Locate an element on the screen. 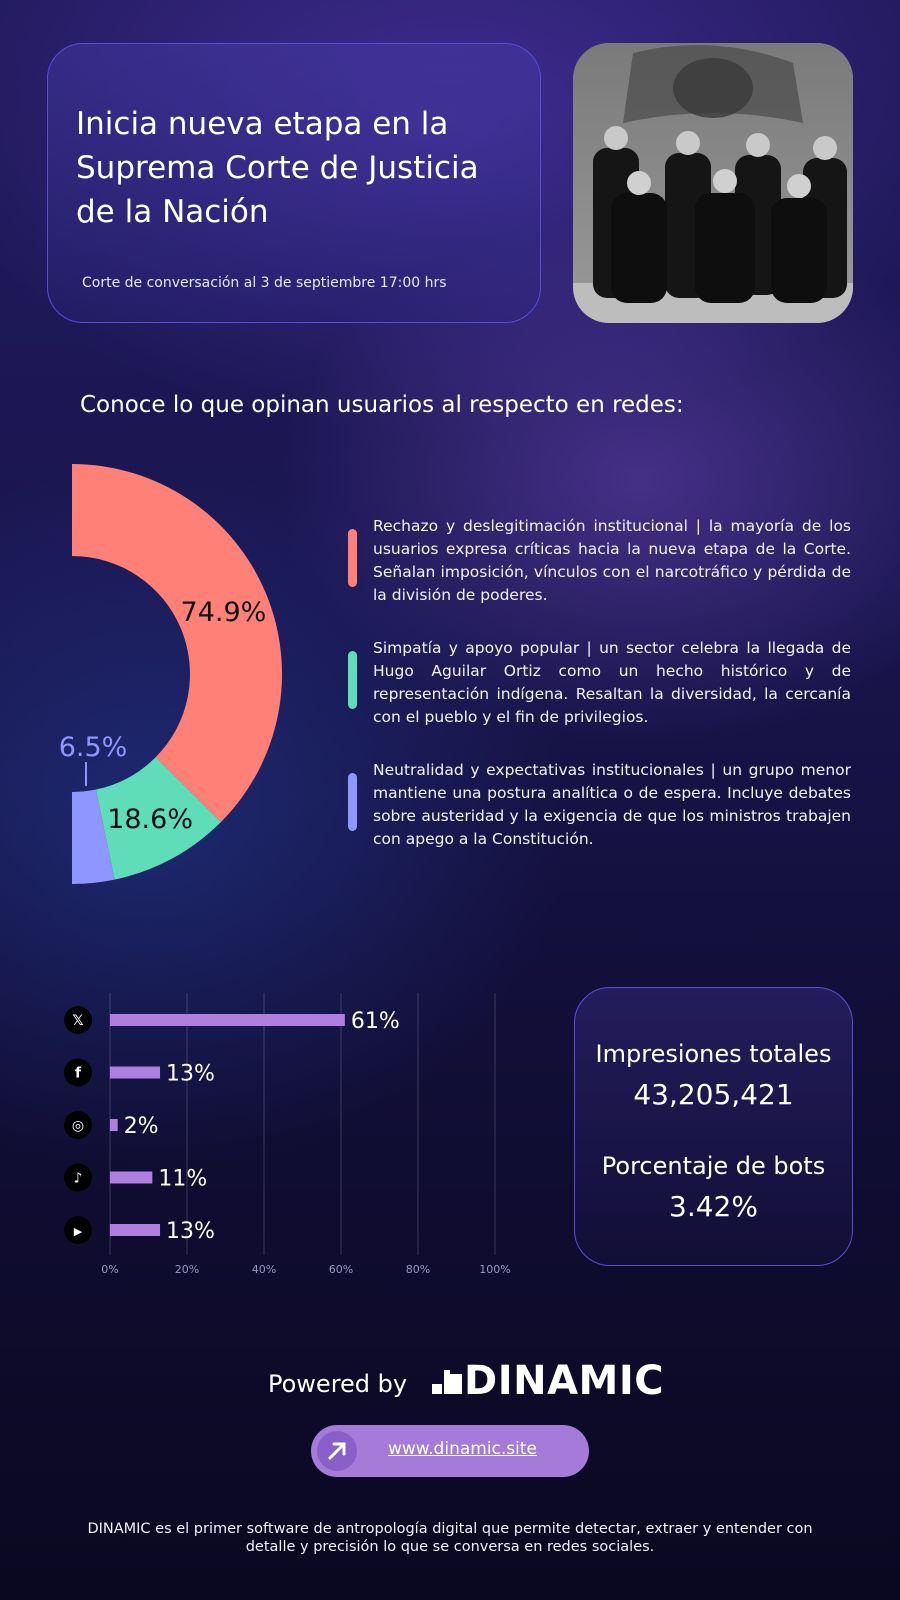 Image resolution: width=900 pixels, height=1600 pixels. impressions-value: 43,205,421 is located at coordinates (713, 1094).